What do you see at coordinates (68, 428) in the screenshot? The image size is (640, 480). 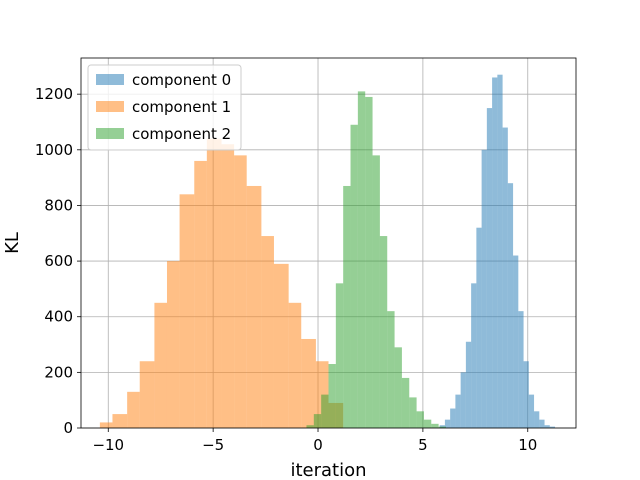 I see `y-tick-label: 0` at bounding box center [68, 428].